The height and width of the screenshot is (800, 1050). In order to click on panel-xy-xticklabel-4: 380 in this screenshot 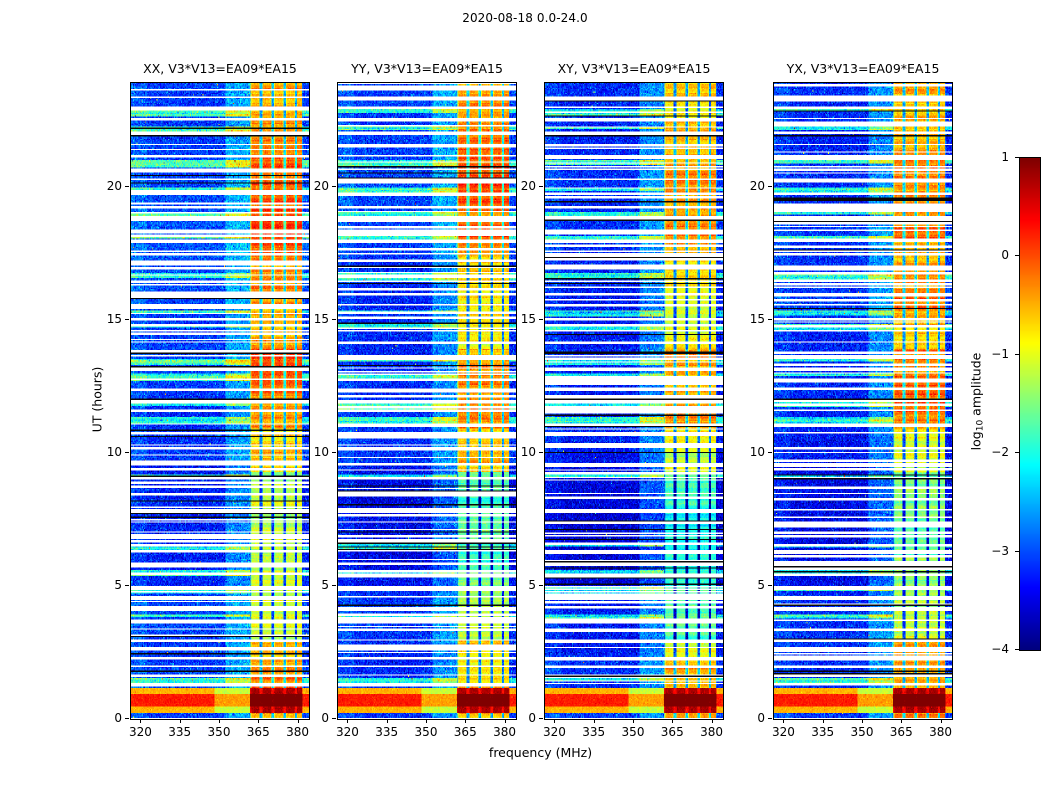, I will do `click(711, 732)`.